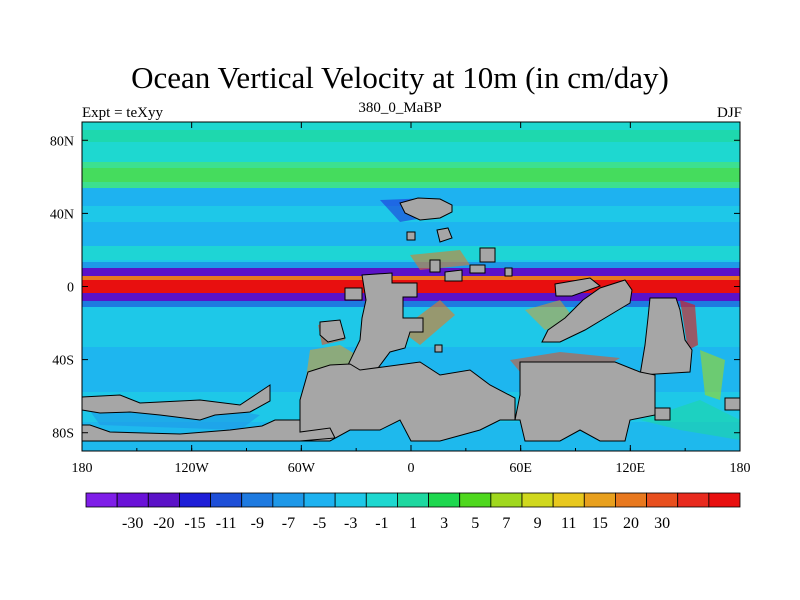 The width and height of the screenshot is (800, 600). What do you see at coordinates (257, 523) in the screenshot?
I see `colorbar-label: -9` at bounding box center [257, 523].